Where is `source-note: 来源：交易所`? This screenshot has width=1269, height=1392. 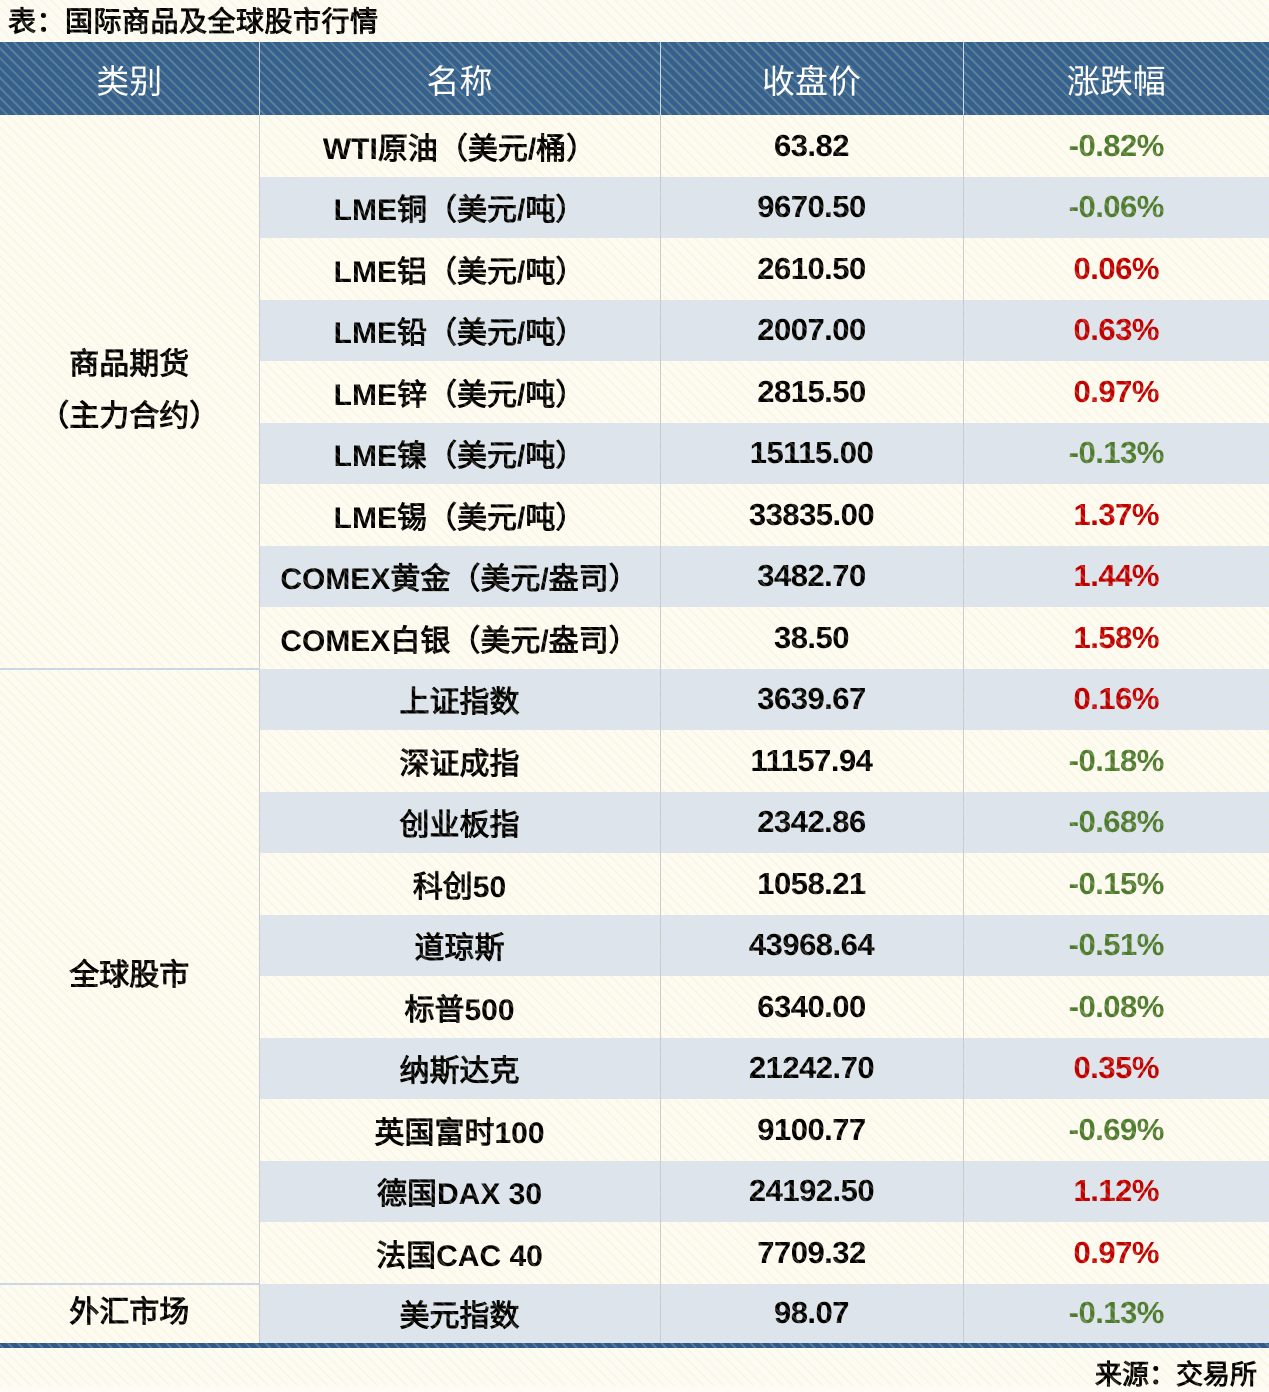 source-note: 来源：交易所 is located at coordinates (1176, 1374).